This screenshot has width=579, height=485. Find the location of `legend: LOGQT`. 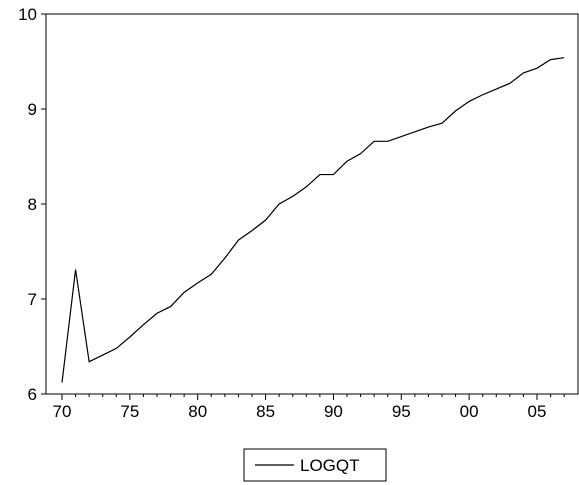

legend: LOGQT is located at coordinates (315, 465).